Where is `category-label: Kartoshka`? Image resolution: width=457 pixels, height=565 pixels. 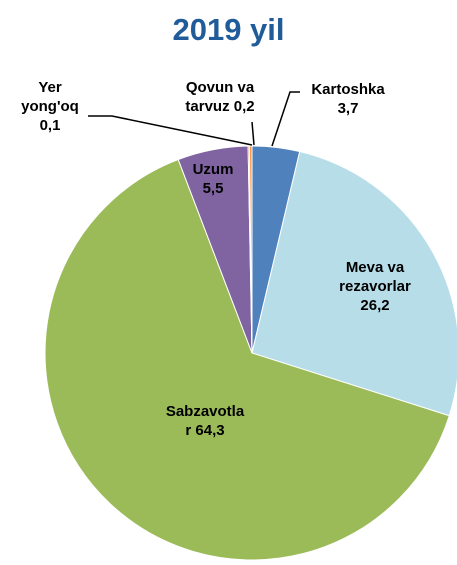
category-label: Kartoshka is located at coordinates (348, 89).